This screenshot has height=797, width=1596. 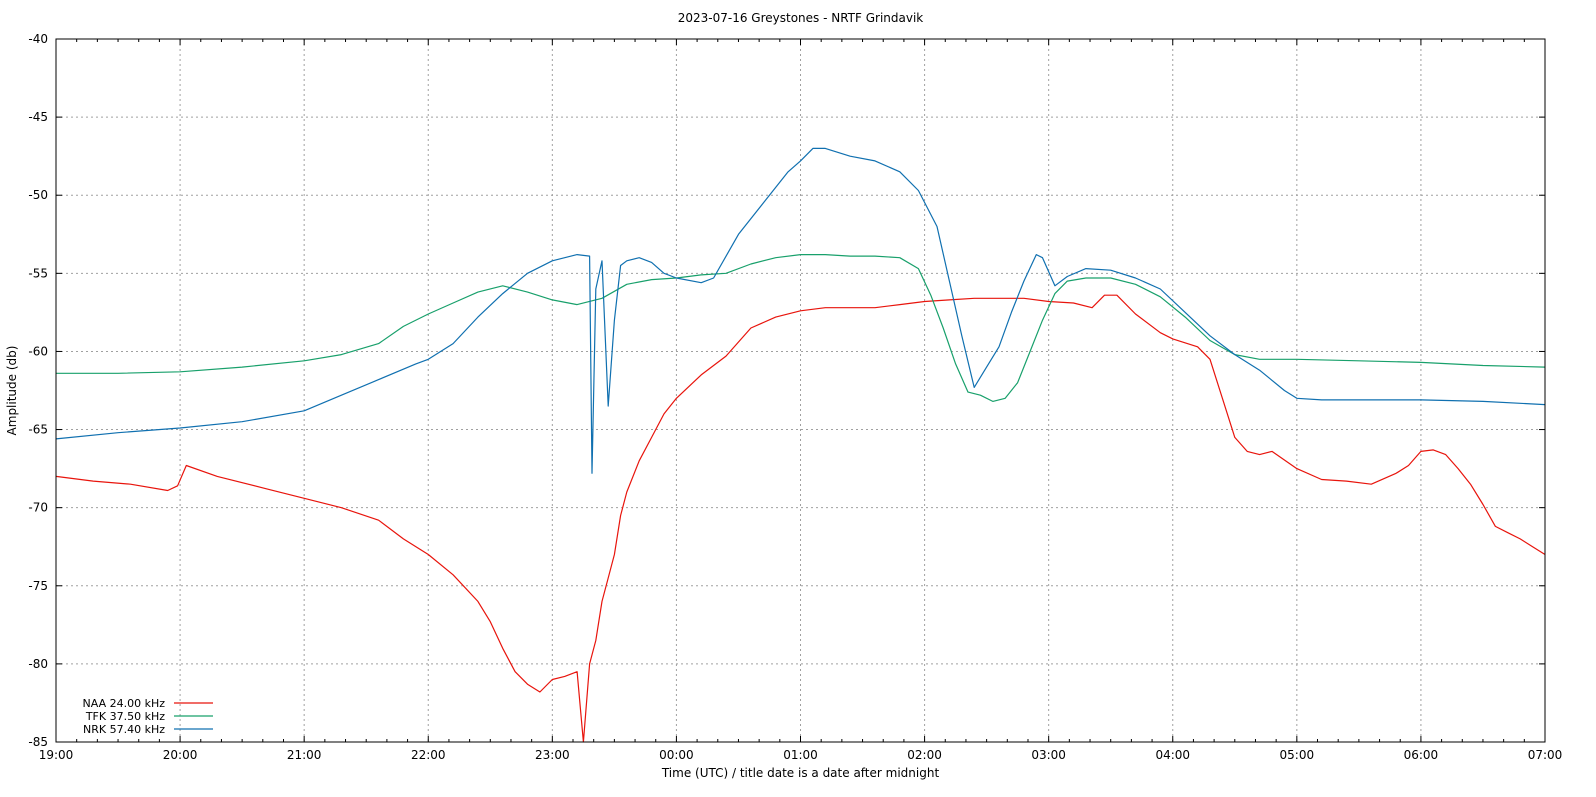 What do you see at coordinates (38, 742) in the screenshot?
I see `y-tick-label: -85` at bounding box center [38, 742].